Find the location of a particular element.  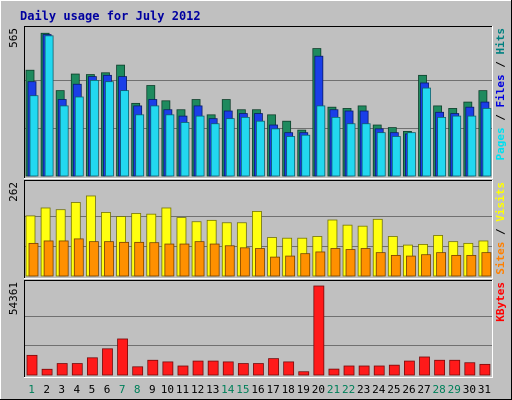

x-tick-label-day-19: 19 is located at coordinates (303, 389).